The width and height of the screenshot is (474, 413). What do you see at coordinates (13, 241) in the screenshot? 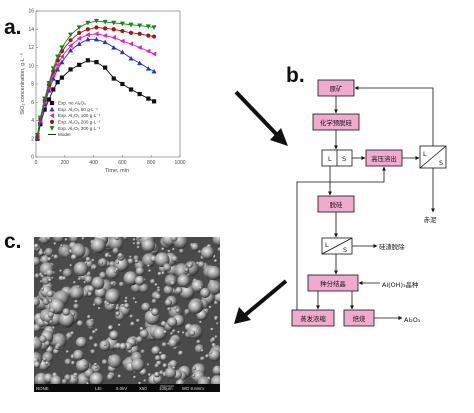
I see `panel-label-c: c.` at bounding box center [13, 241].